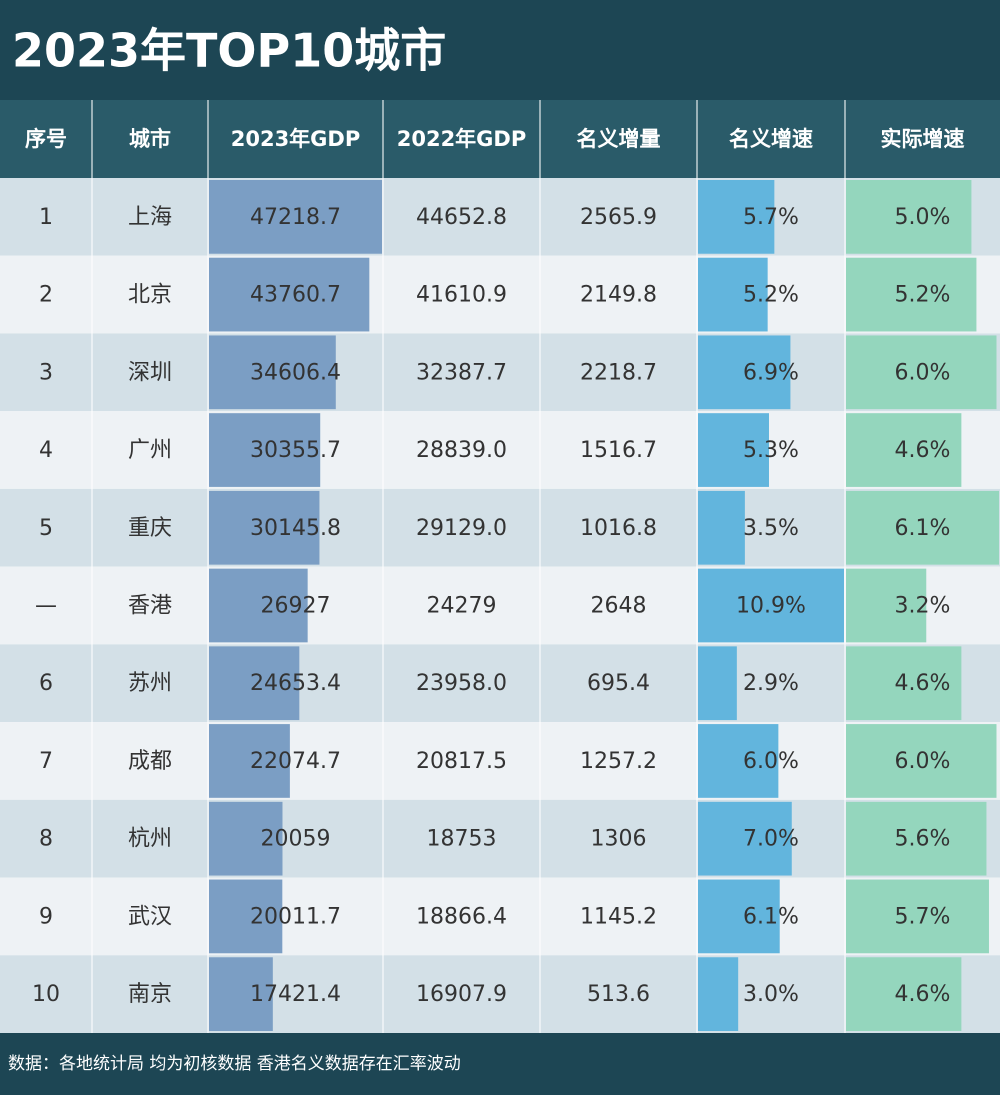  I want to click on cell: 1, so click(46, 217).